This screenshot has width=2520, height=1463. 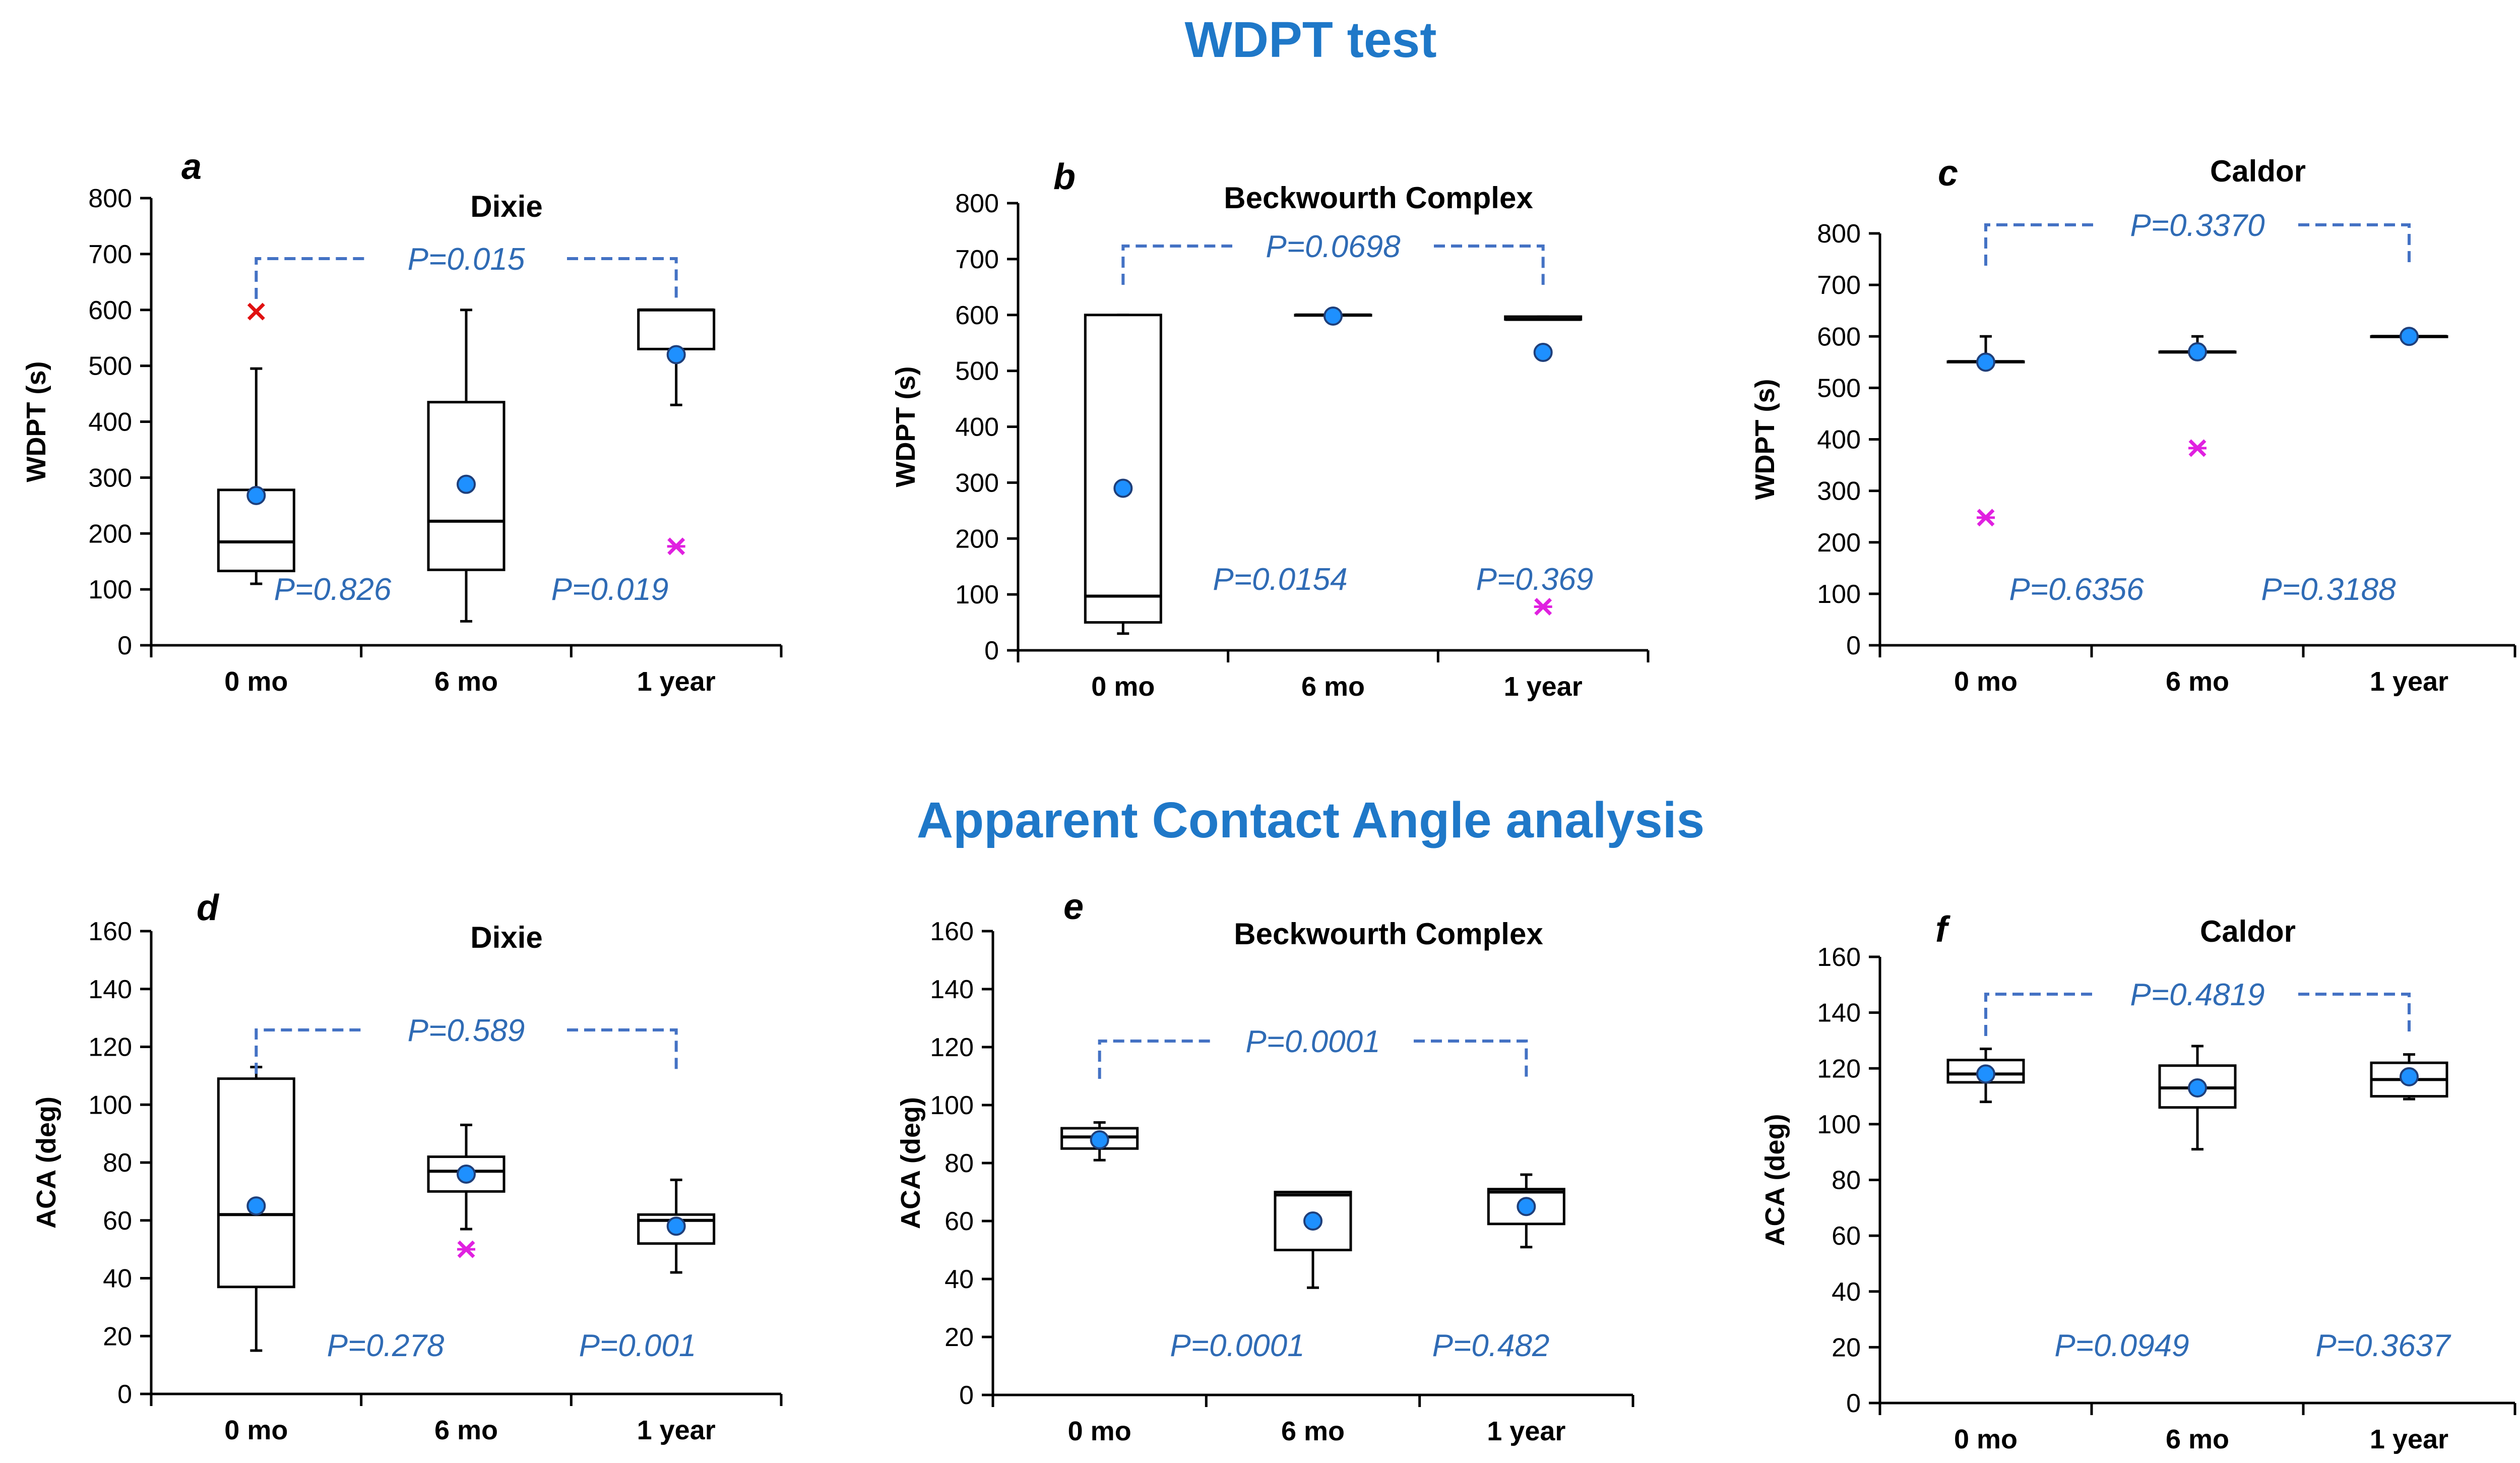 I want to click on y-tick-label: 120, so click(x=110, y=1047).